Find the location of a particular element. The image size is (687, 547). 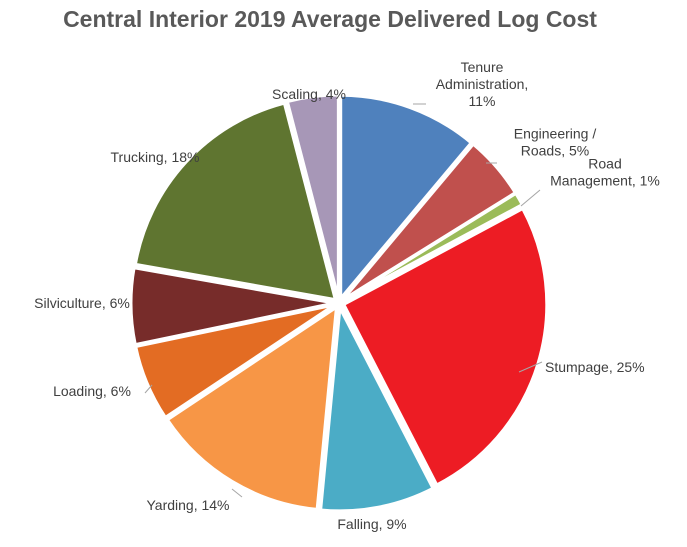

leader-line-yarding is located at coordinates (237, 493).